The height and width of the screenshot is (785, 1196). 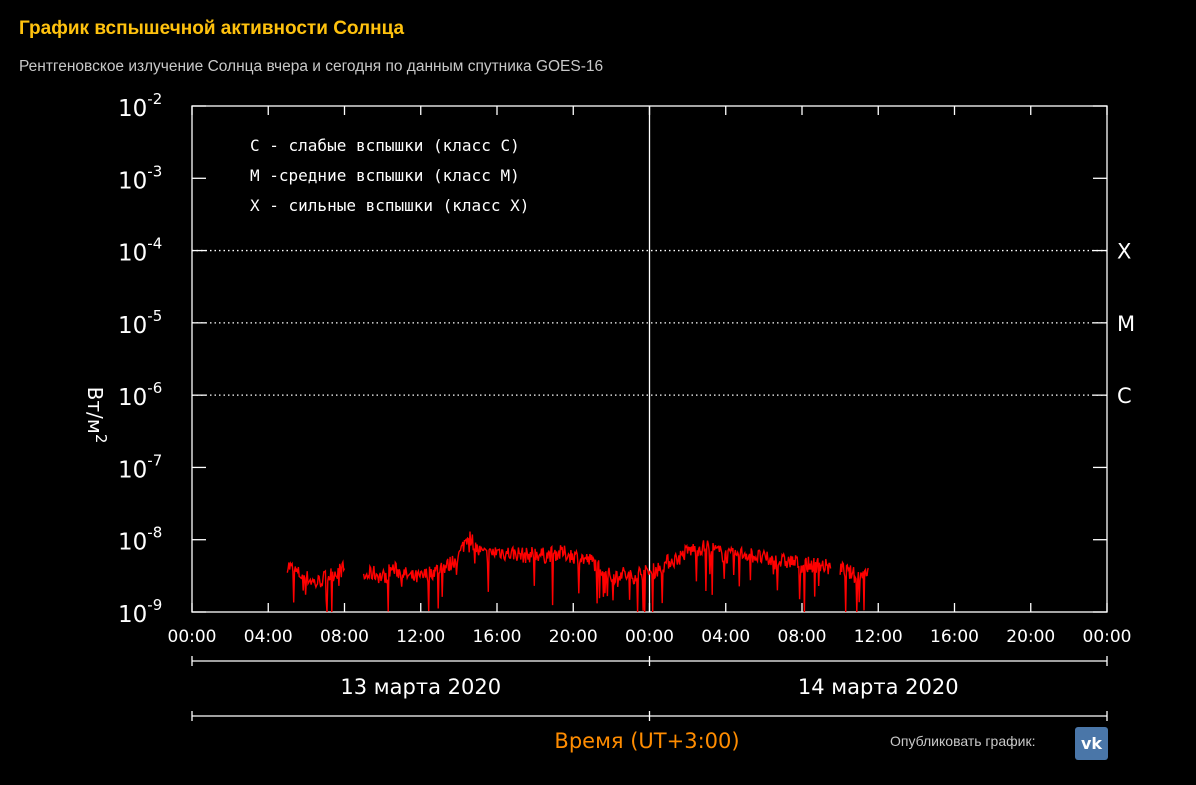 I want to click on legend-entry: C - слабые вспышки (класс C), so click(x=385, y=145).